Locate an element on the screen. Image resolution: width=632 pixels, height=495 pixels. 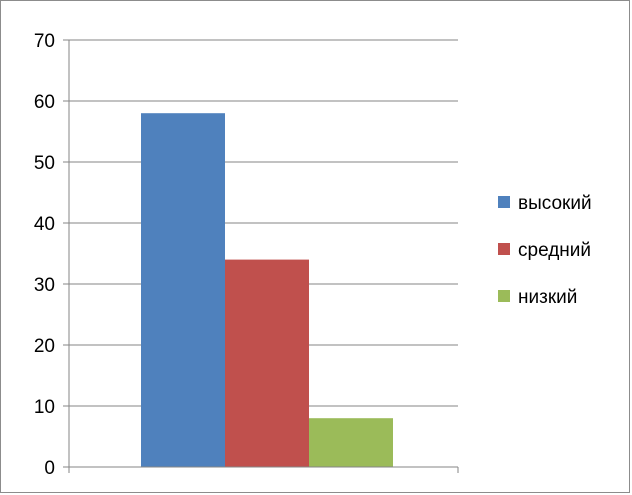
y-tick-label: 70 is located at coordinates (44, 41).